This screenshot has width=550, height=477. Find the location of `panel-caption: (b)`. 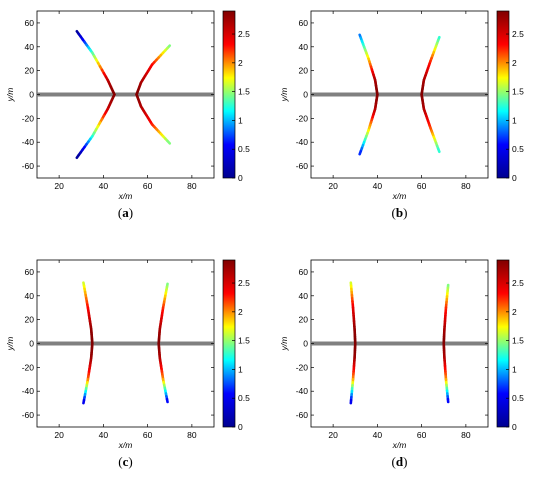

panel-caption: (b) is located at coordinates (400, 212).